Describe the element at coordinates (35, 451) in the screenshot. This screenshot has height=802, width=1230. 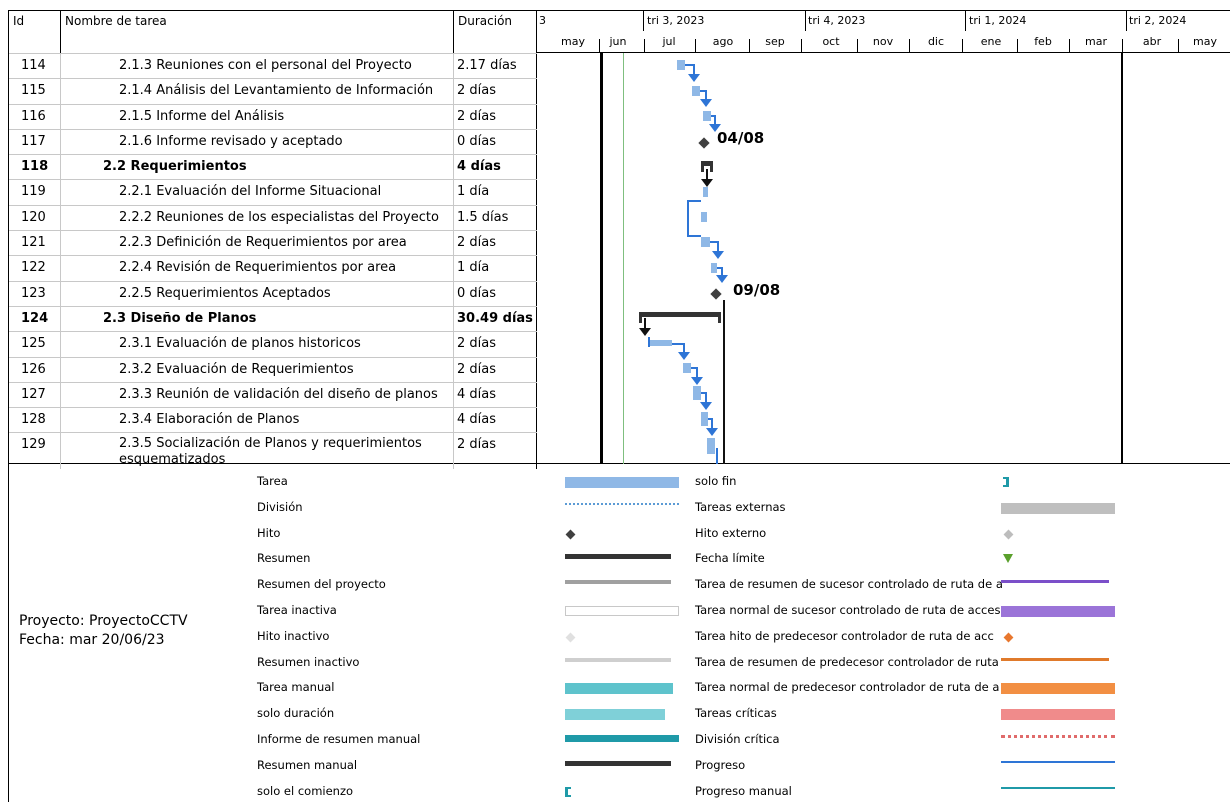
I see `task-id: 129` at that location.